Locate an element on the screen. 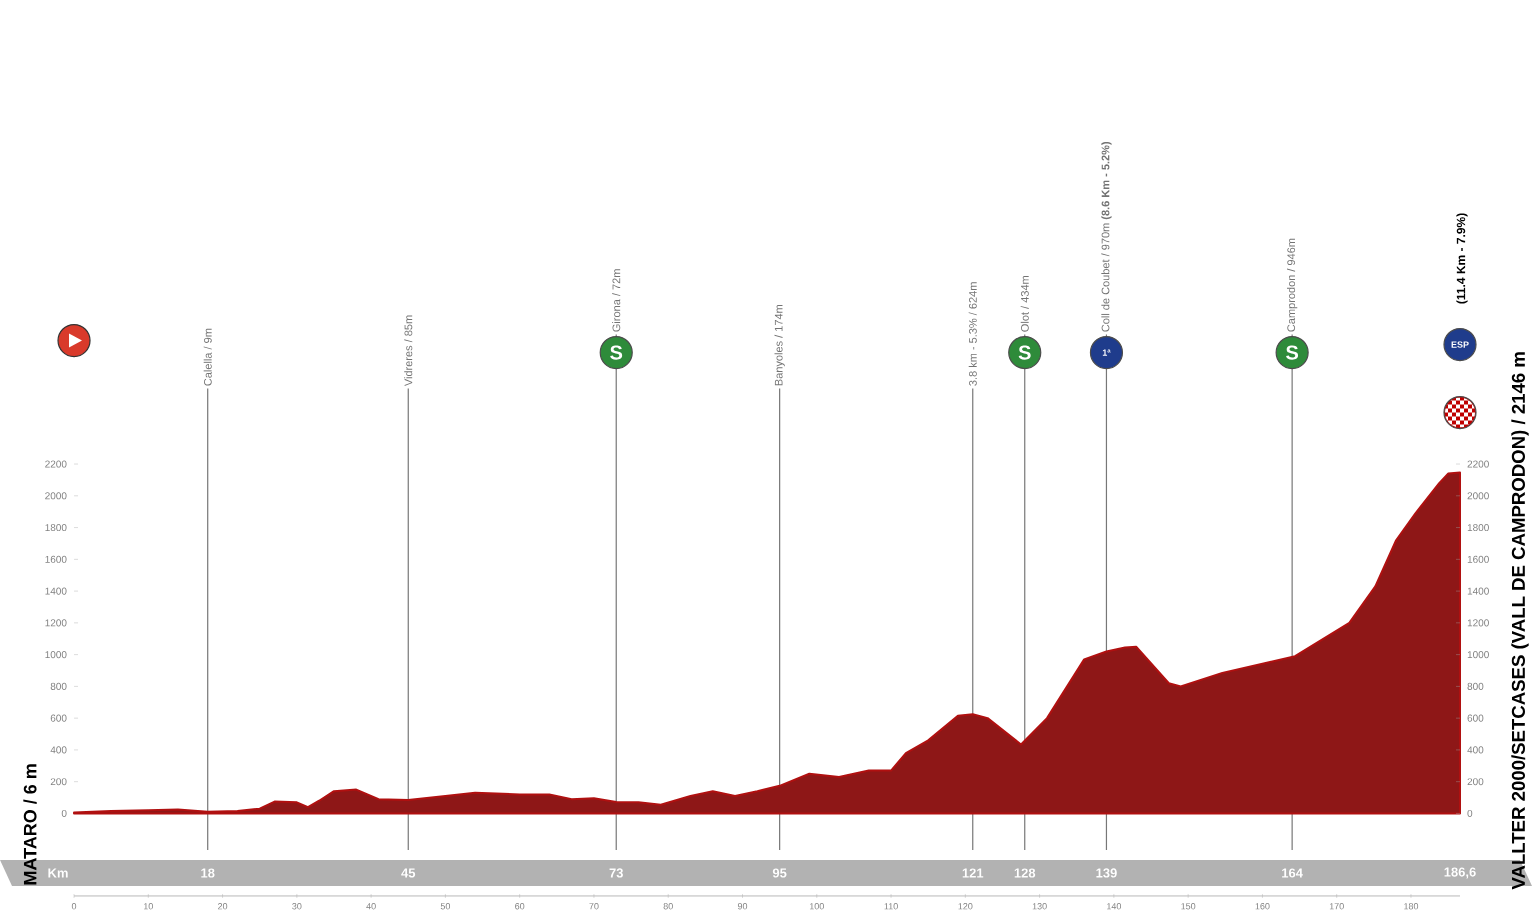  text: MATARO / 6 m is located at coordinates (30, 824).